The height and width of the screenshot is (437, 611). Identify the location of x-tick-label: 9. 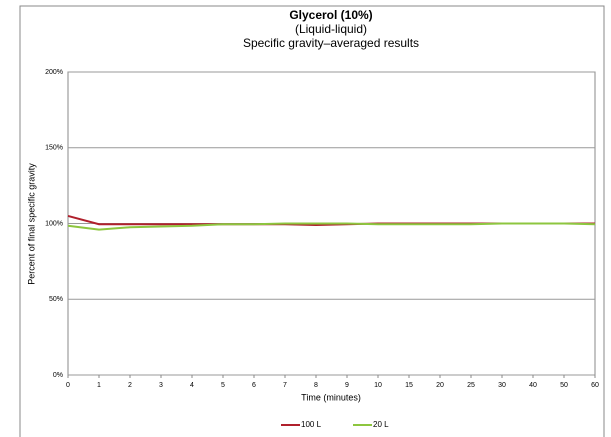
(347, 385).